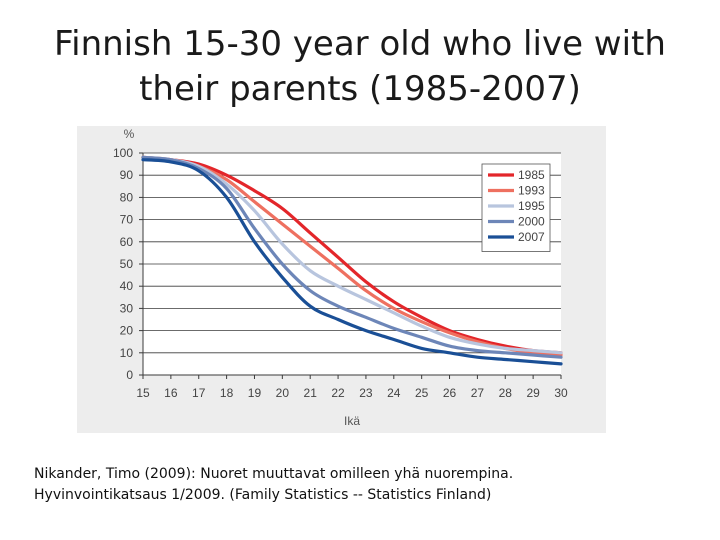  I want to click on y-tick-label: 90, so click(127, 175).